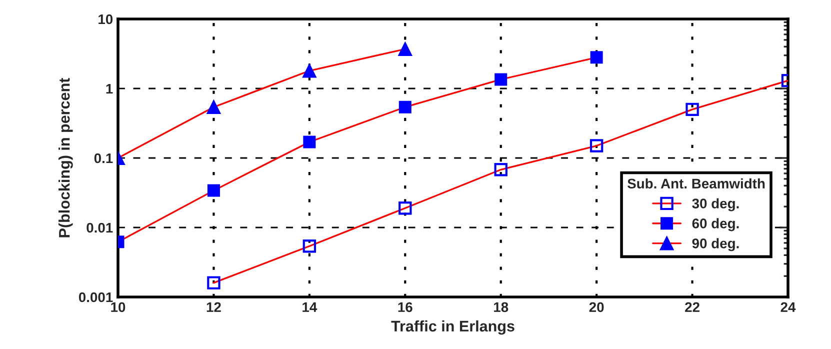 This screenshot has width=831, height=349. What do you see at coordinates (788, 307) in the screenshot?
I see `x-tick-label: 24` at bounding box center [788, 307].